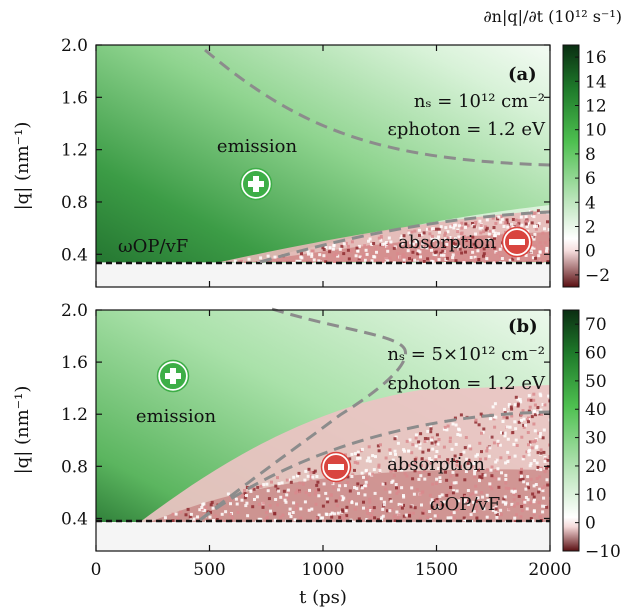  What do you see at coordinates (22, 166) in the screenshot?
I see `y-axis-label-a: |q| (nm⁻¹)` at bounding box center [22, 166].